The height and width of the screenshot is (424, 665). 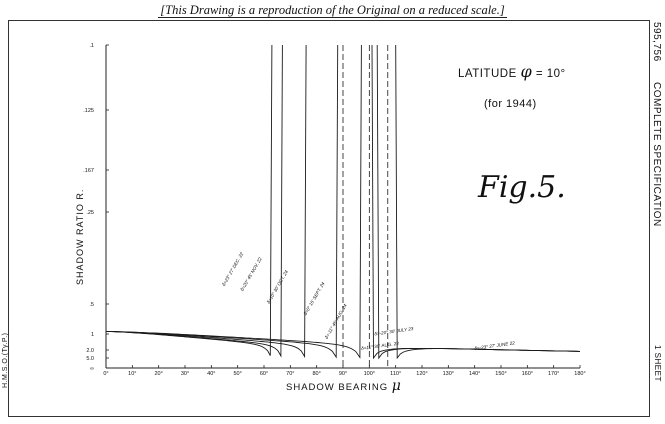 I want to click on x-tick-label: 170°, so click(x=553, y=374).